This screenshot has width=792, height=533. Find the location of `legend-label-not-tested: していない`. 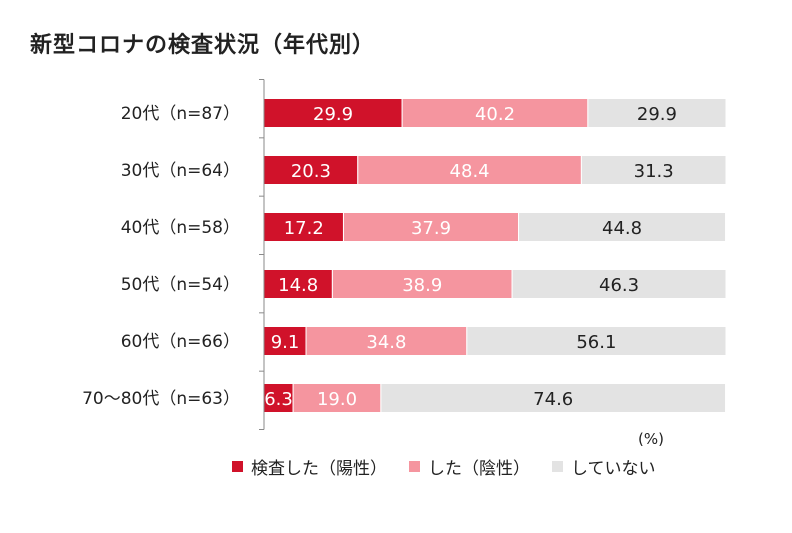

legend-label-not-tested: していない is located at coordinates (613, 469).